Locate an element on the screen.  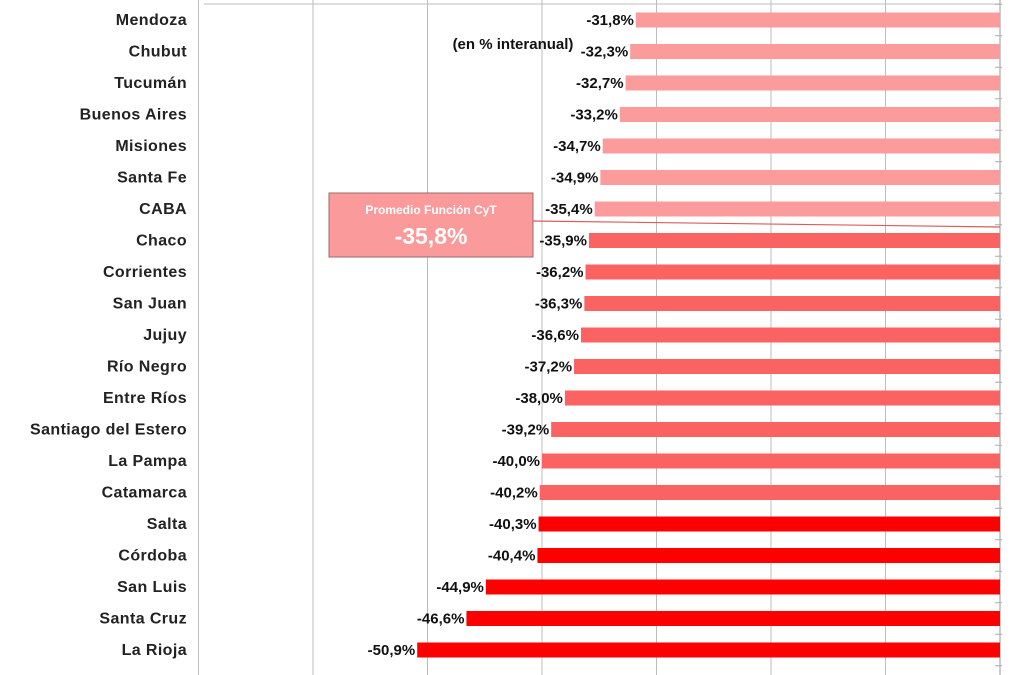
data-label: -38,0% is located at coordinates (539, 398).